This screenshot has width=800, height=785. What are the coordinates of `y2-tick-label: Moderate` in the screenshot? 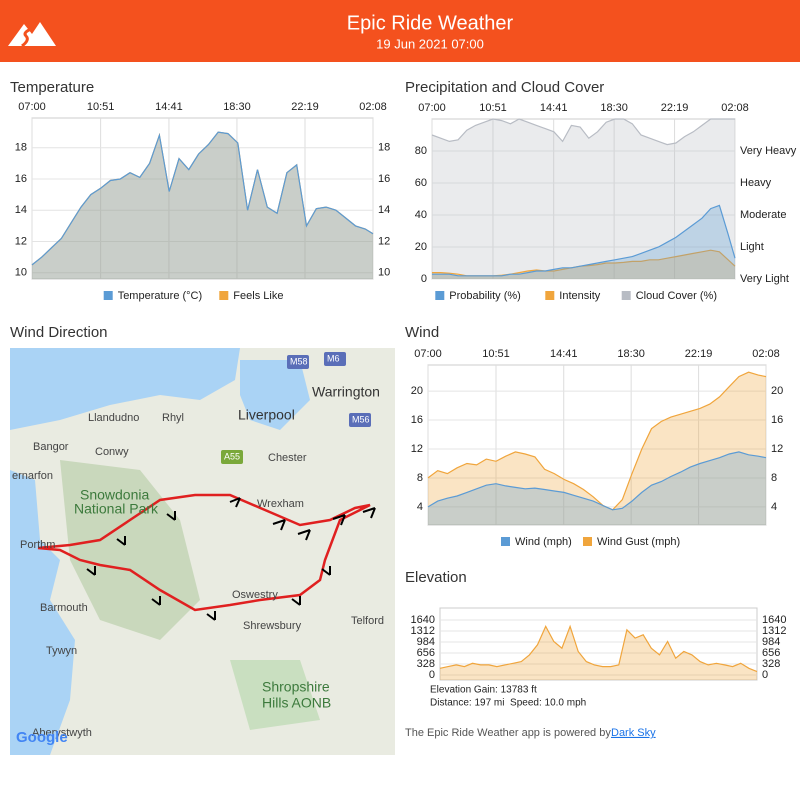 It's located at (763, 215).